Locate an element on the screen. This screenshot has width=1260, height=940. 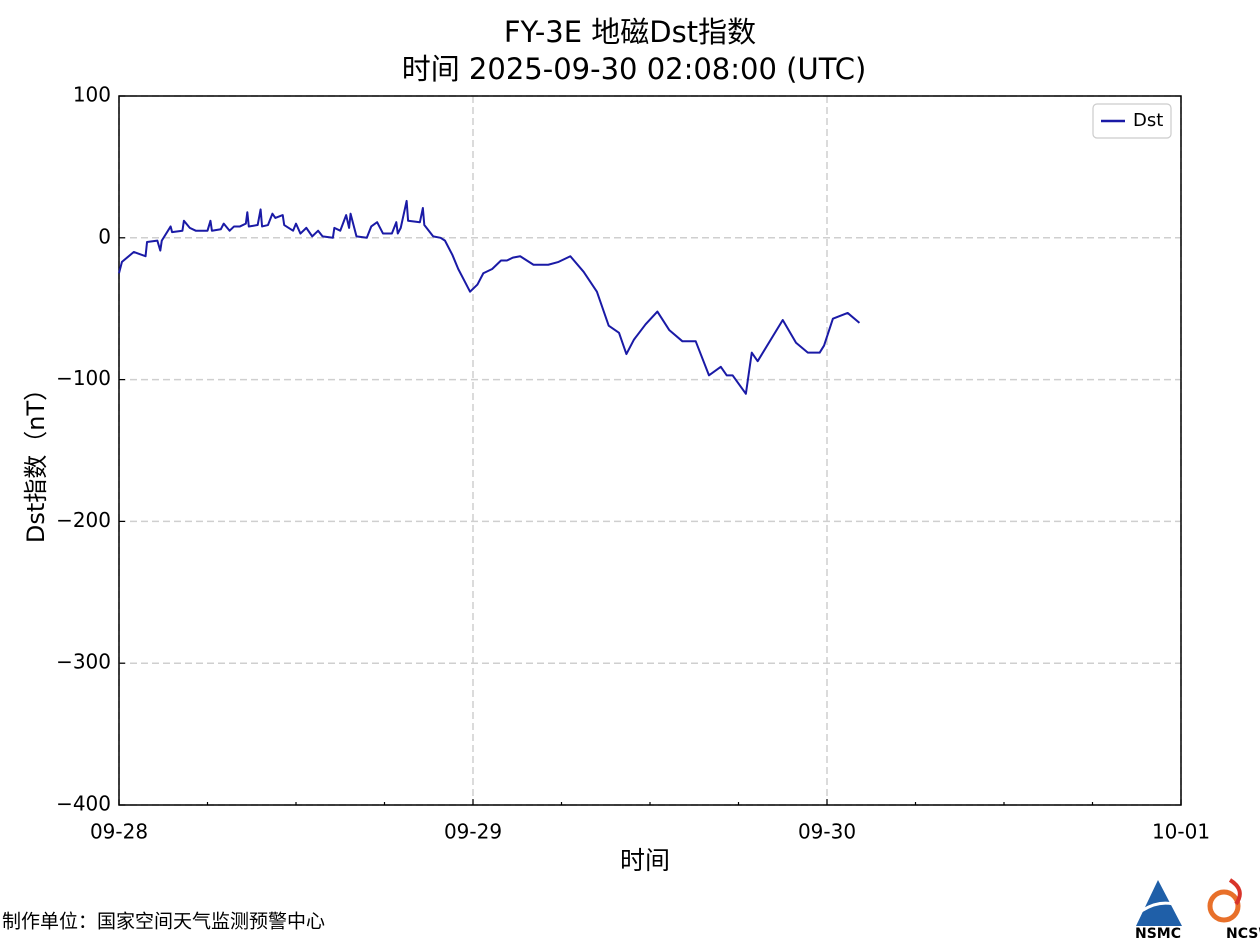
y-tick-label: −100 is located at coordinates (83, 378).